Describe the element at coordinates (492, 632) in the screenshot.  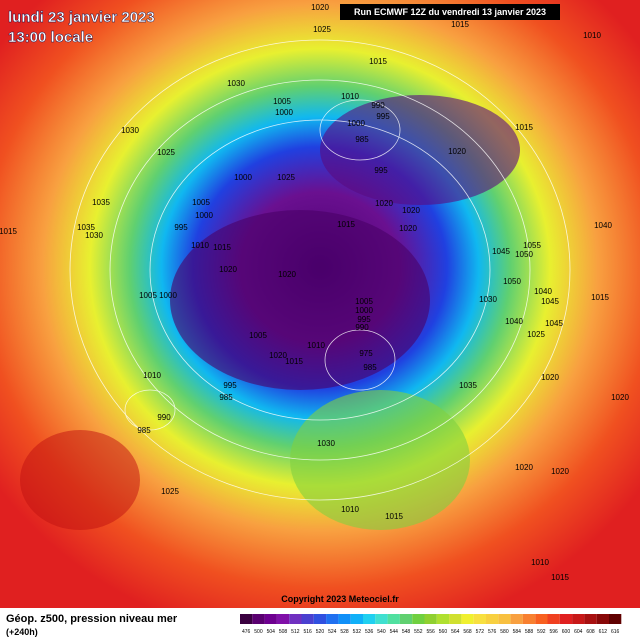
I see `scale-label: 576` at that location.